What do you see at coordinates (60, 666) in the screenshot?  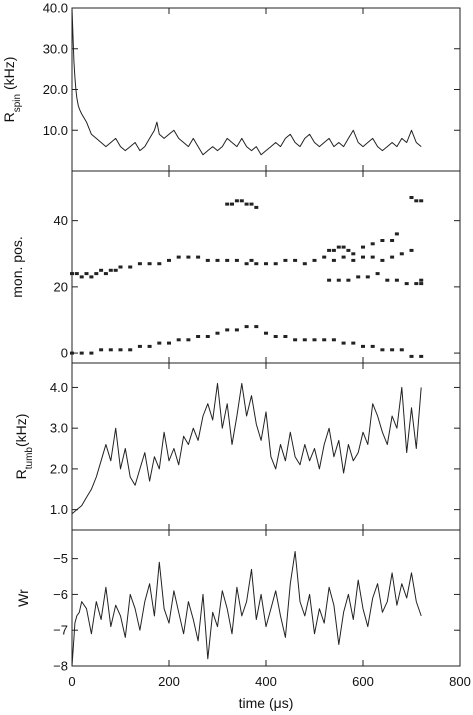 I see `wr-ytick-label: −8` at bounding box center [60, 666].